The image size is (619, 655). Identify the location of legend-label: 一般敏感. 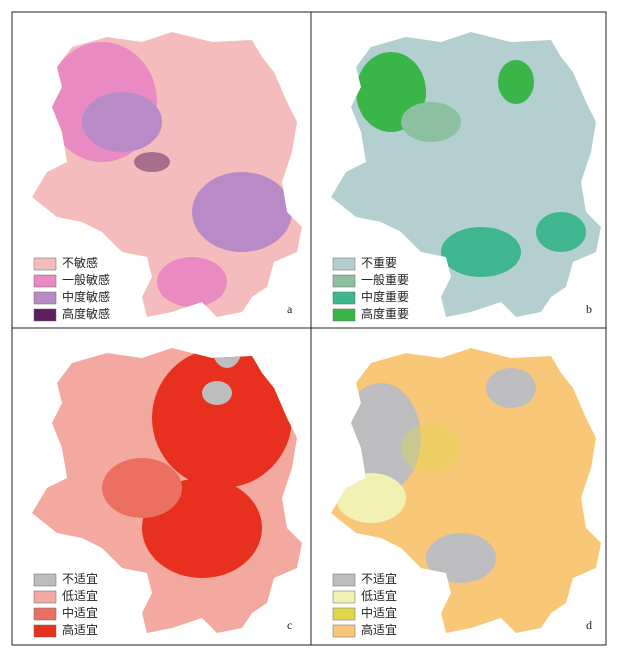
(86, 279).